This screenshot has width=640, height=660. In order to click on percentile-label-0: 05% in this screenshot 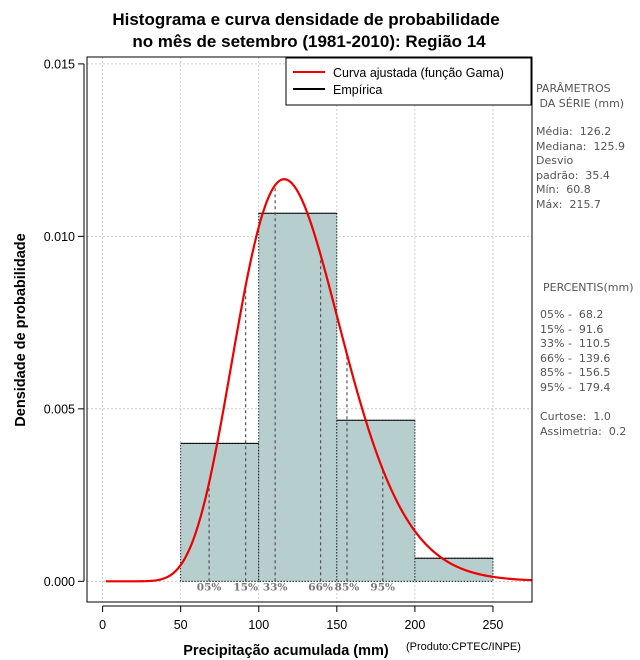, I will do `click(209, 587)`.